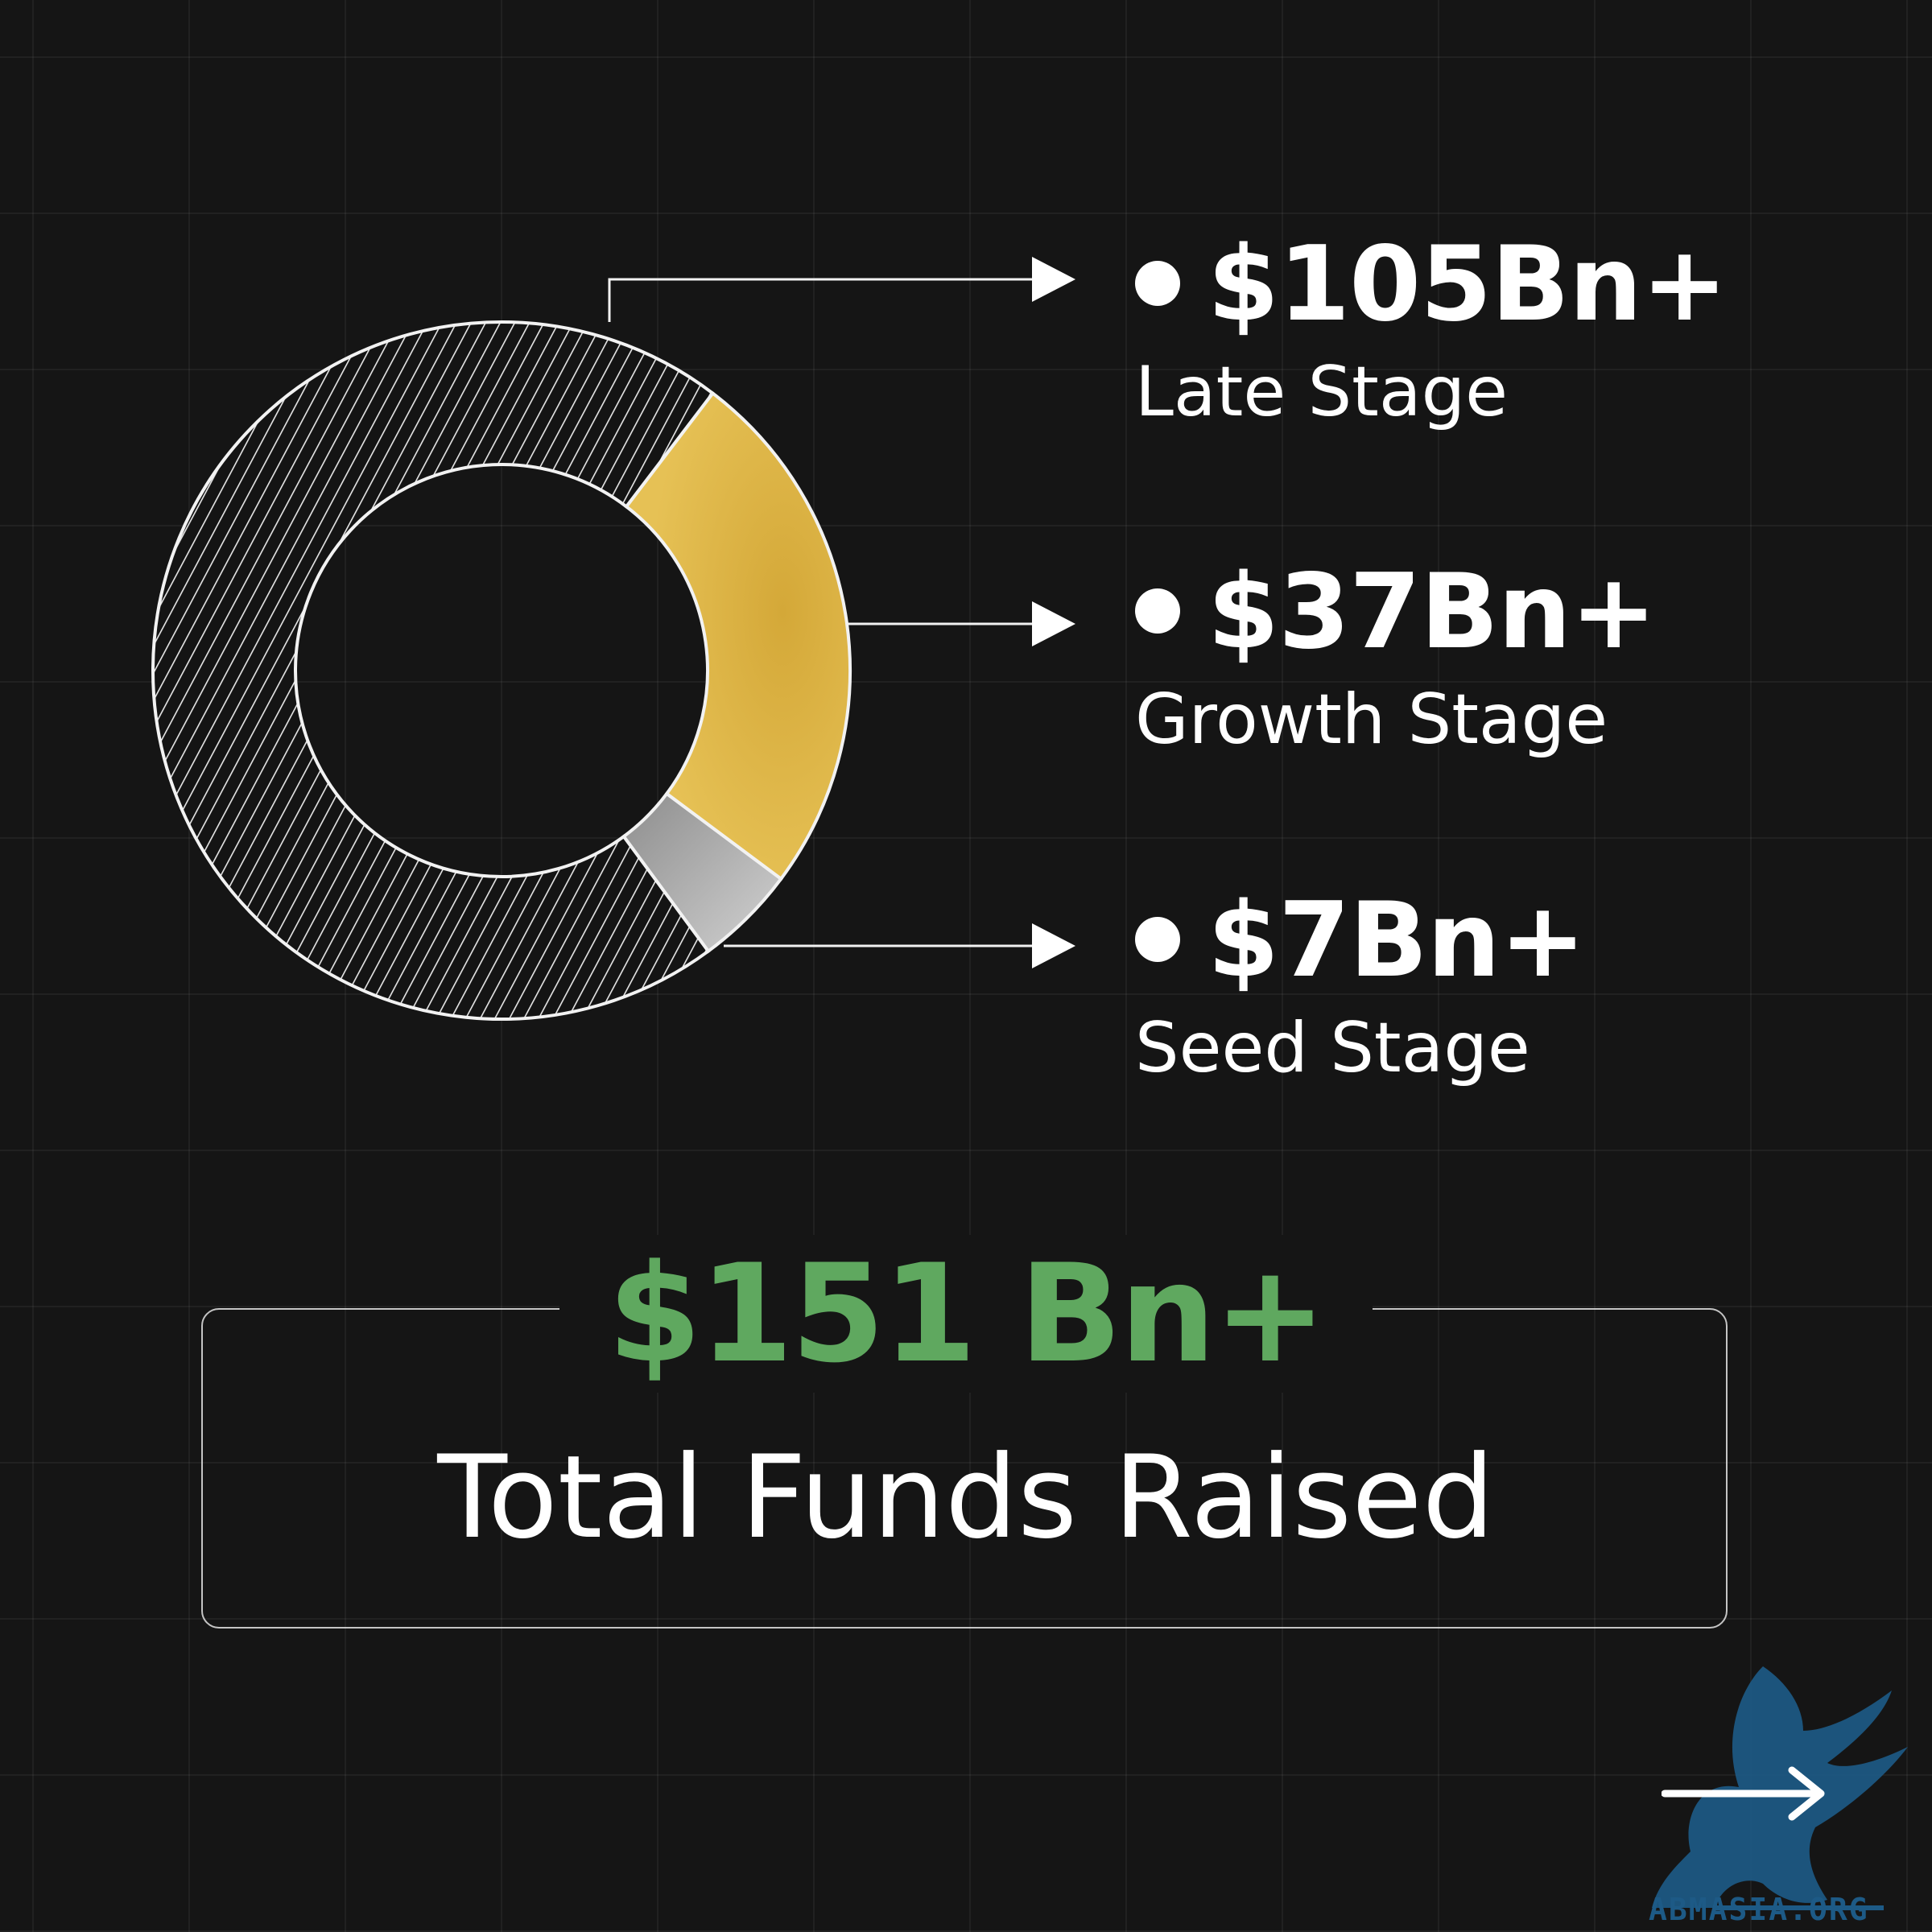 This screenshot has width=1932, height=1932. I want to click on value-text: $37Bn+, so click(1432, 612).